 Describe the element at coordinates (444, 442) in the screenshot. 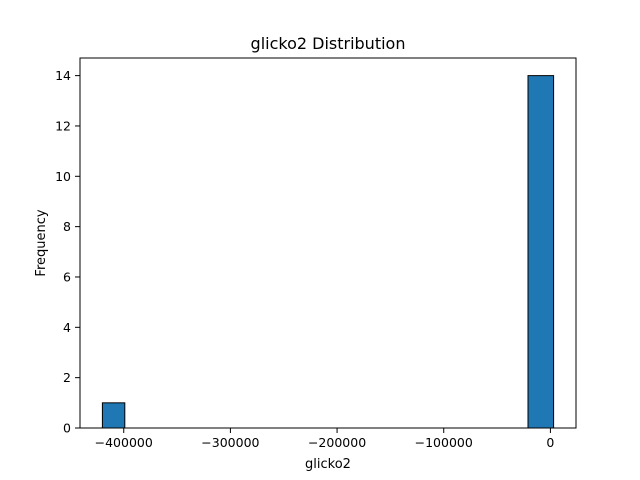

I see `x-tick-label-3: −100000` at that location.